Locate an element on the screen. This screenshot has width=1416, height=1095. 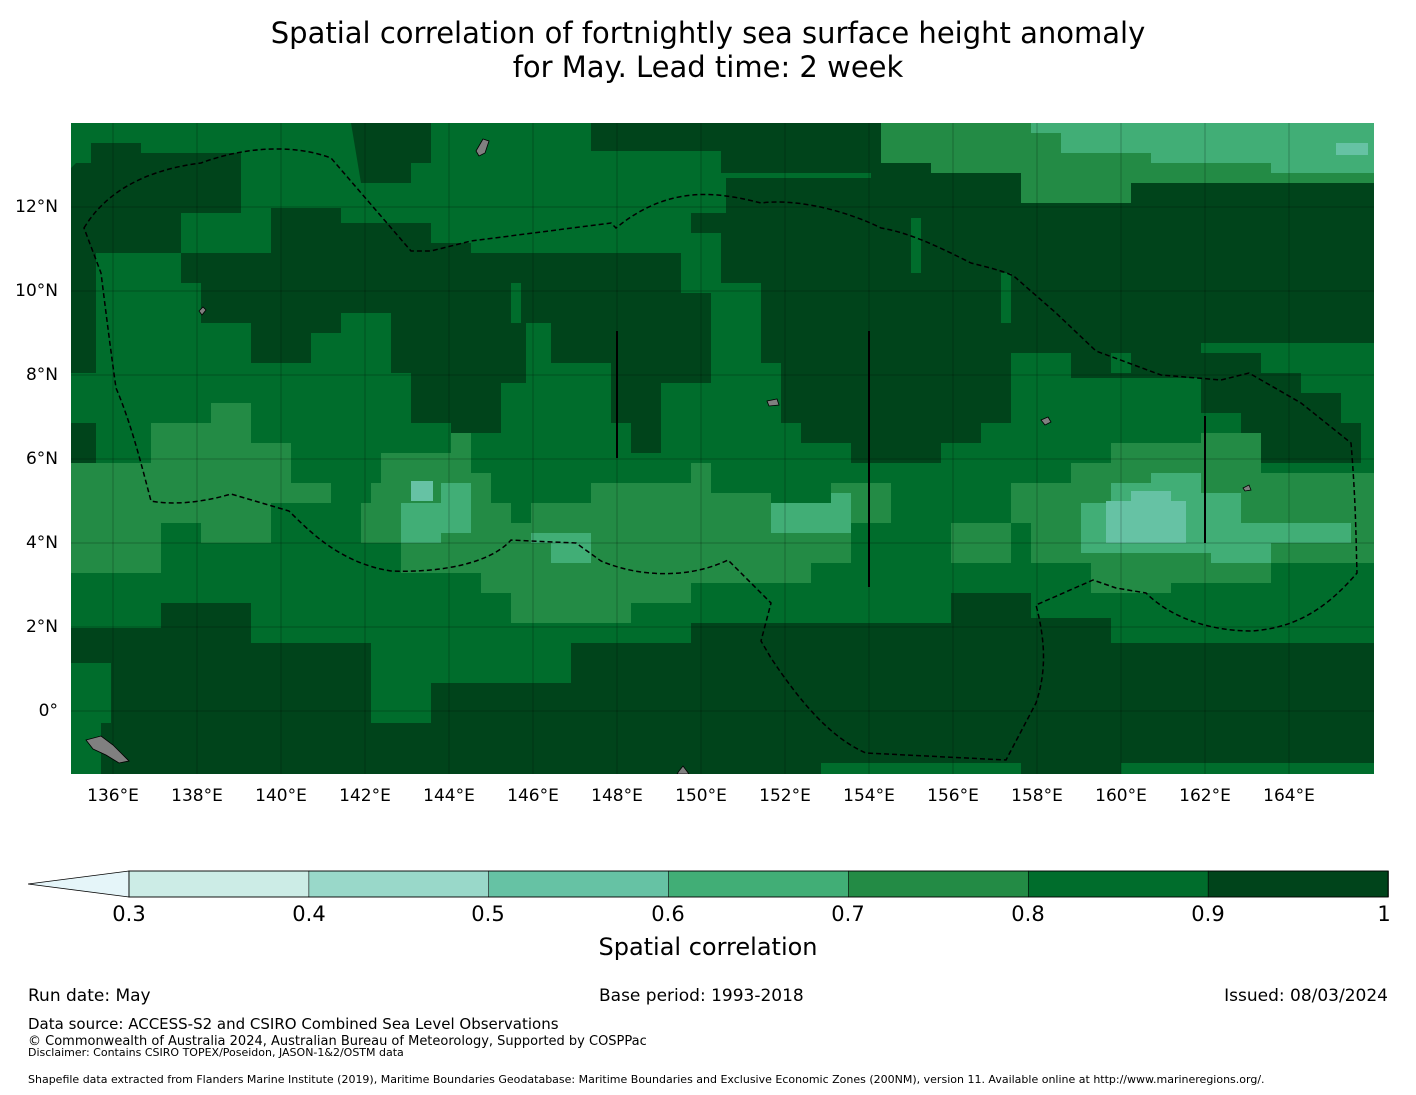
colorbar-under-triangle is located at coordinates (79, 884).